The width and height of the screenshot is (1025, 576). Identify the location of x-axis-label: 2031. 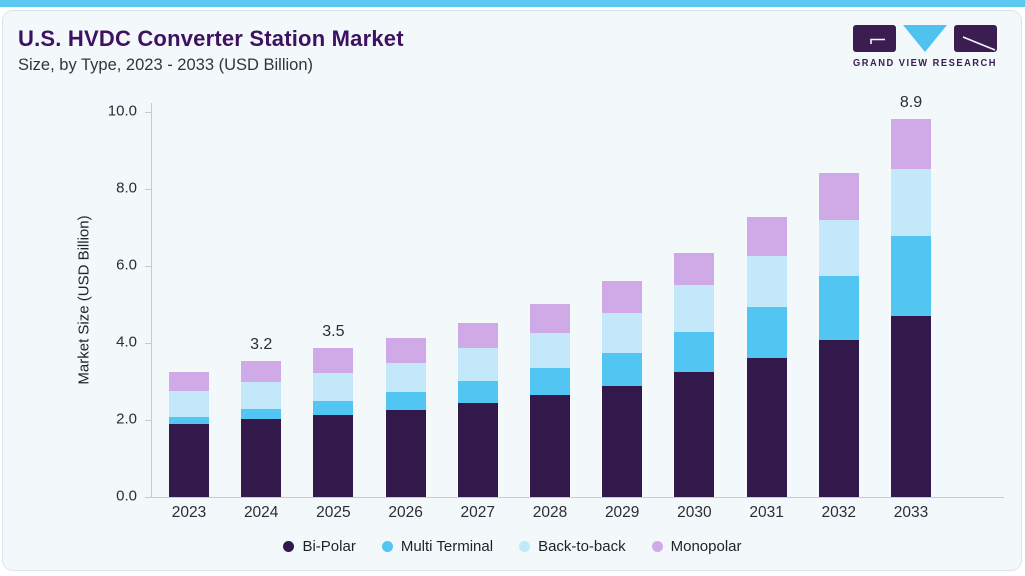
(766, 512).